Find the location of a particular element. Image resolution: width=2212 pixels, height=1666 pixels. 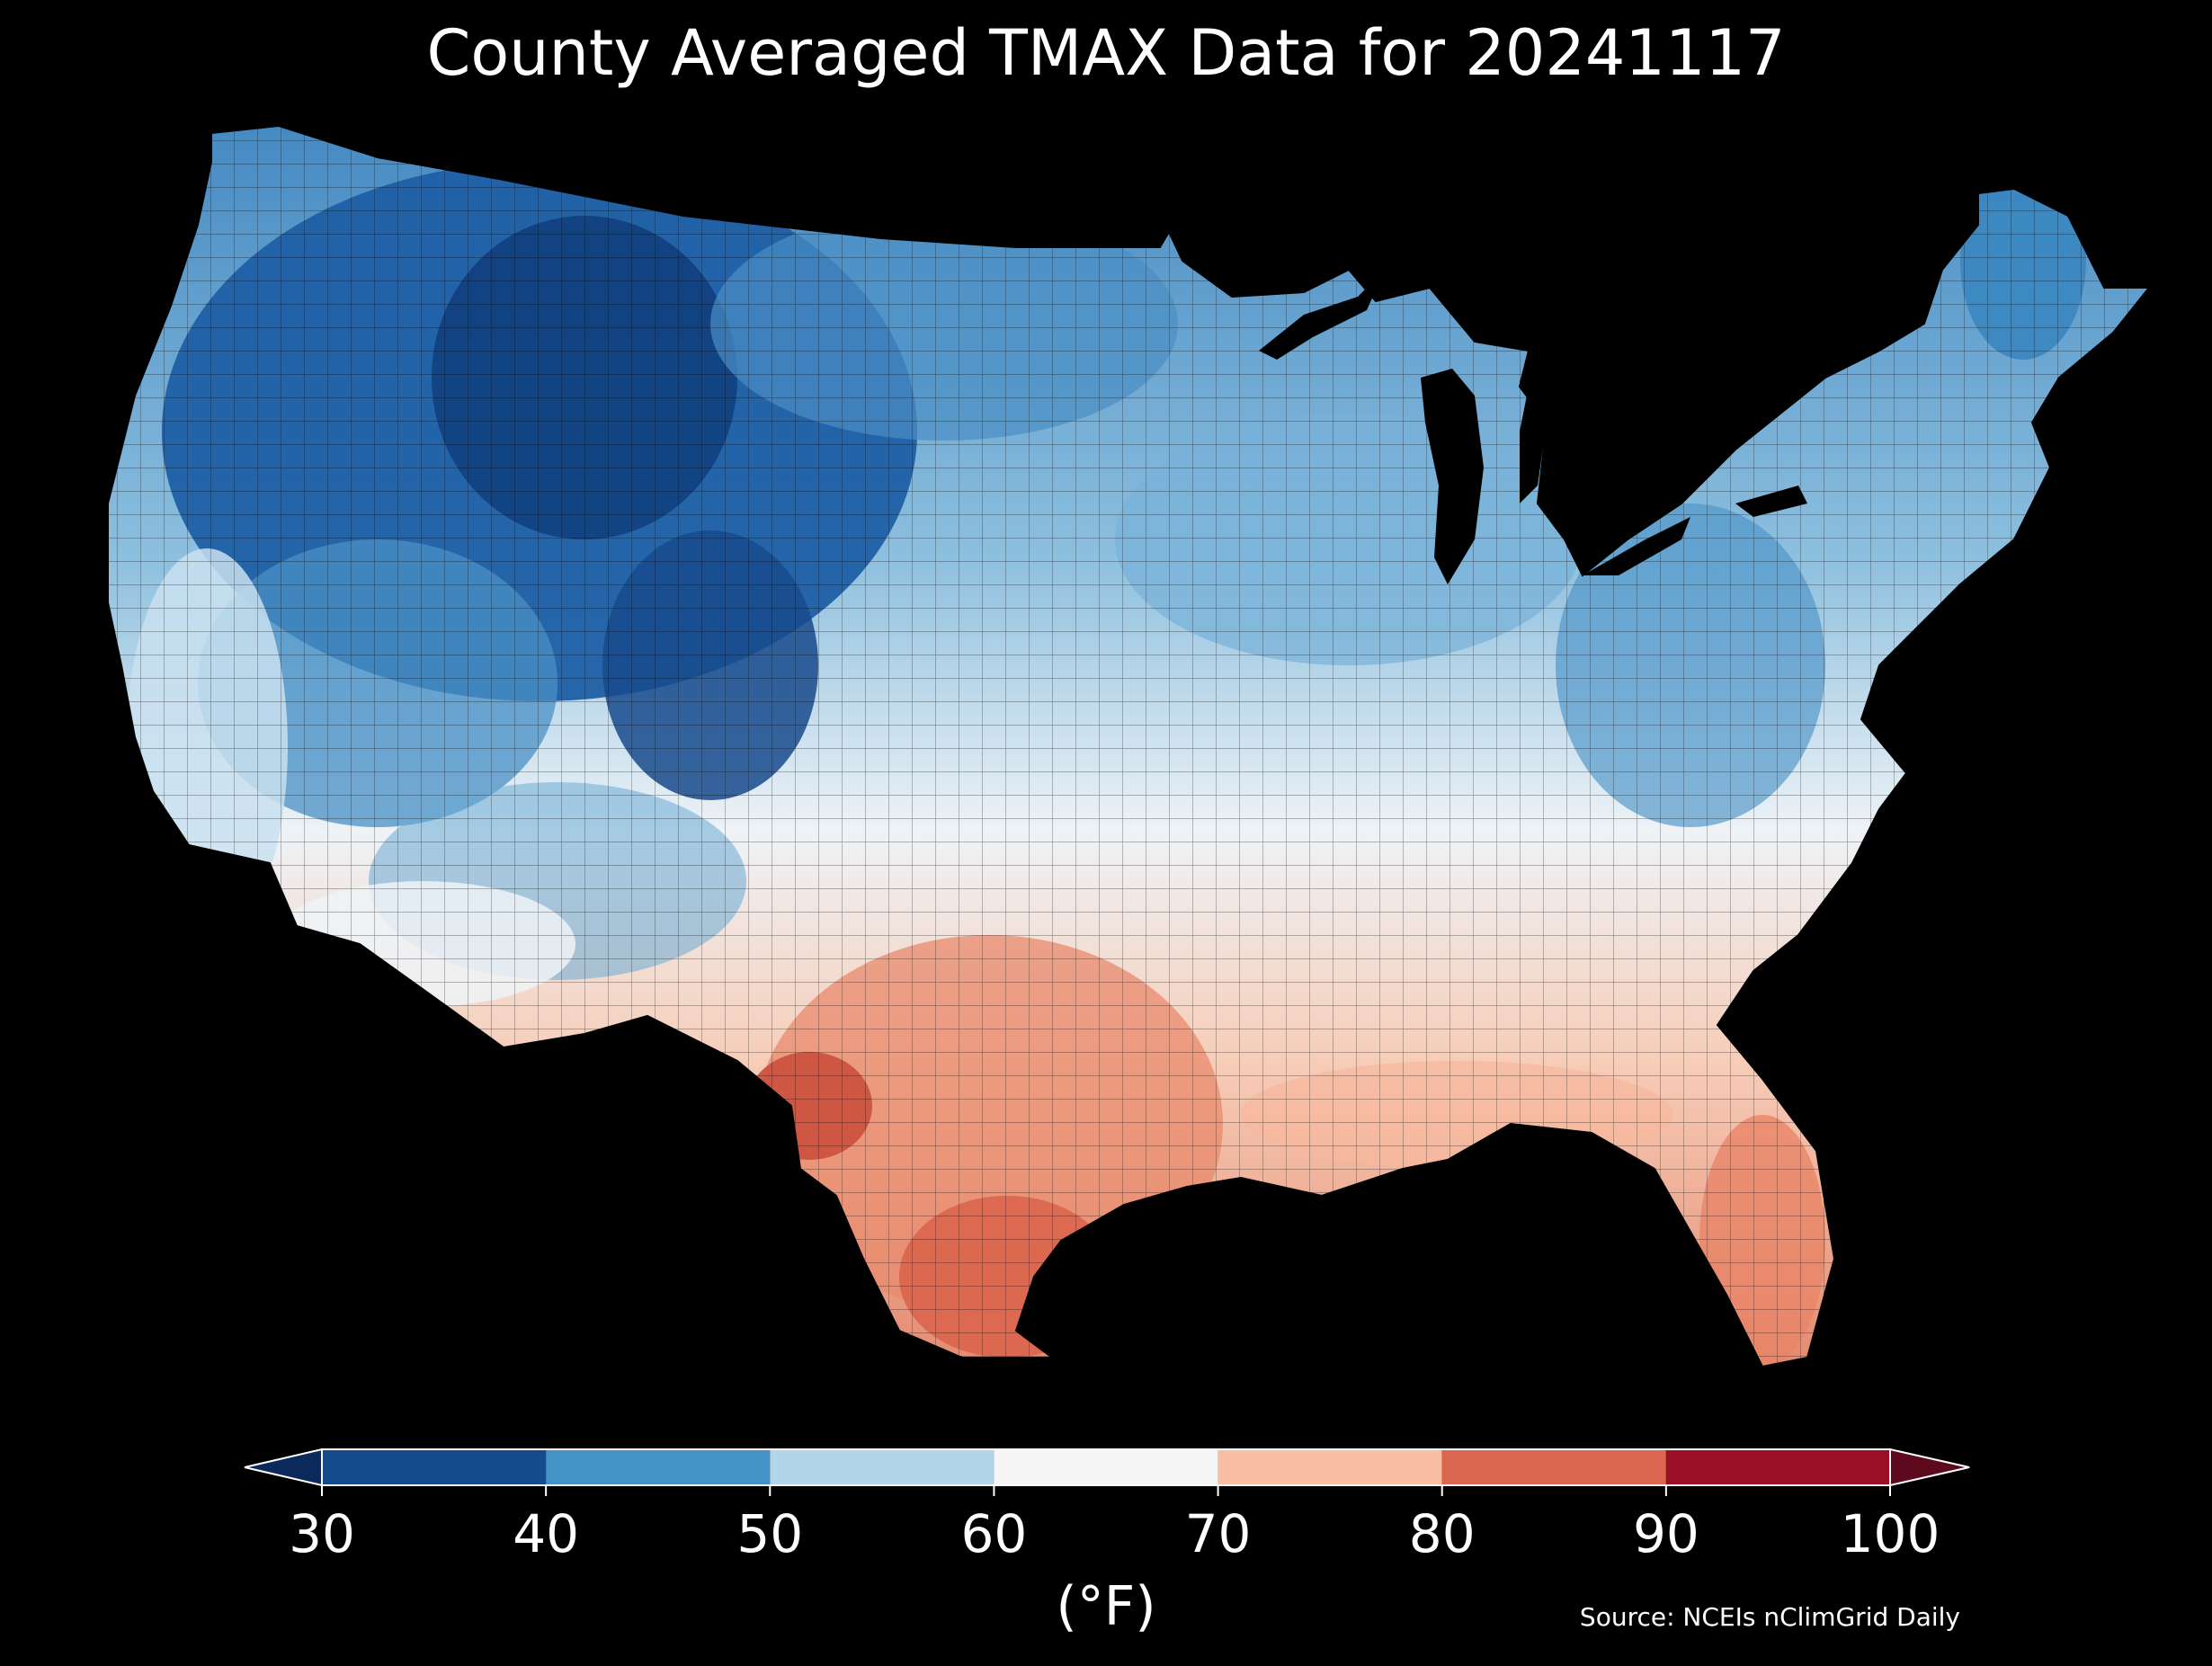

lake-ontario is located at coordinates (1771, 501).